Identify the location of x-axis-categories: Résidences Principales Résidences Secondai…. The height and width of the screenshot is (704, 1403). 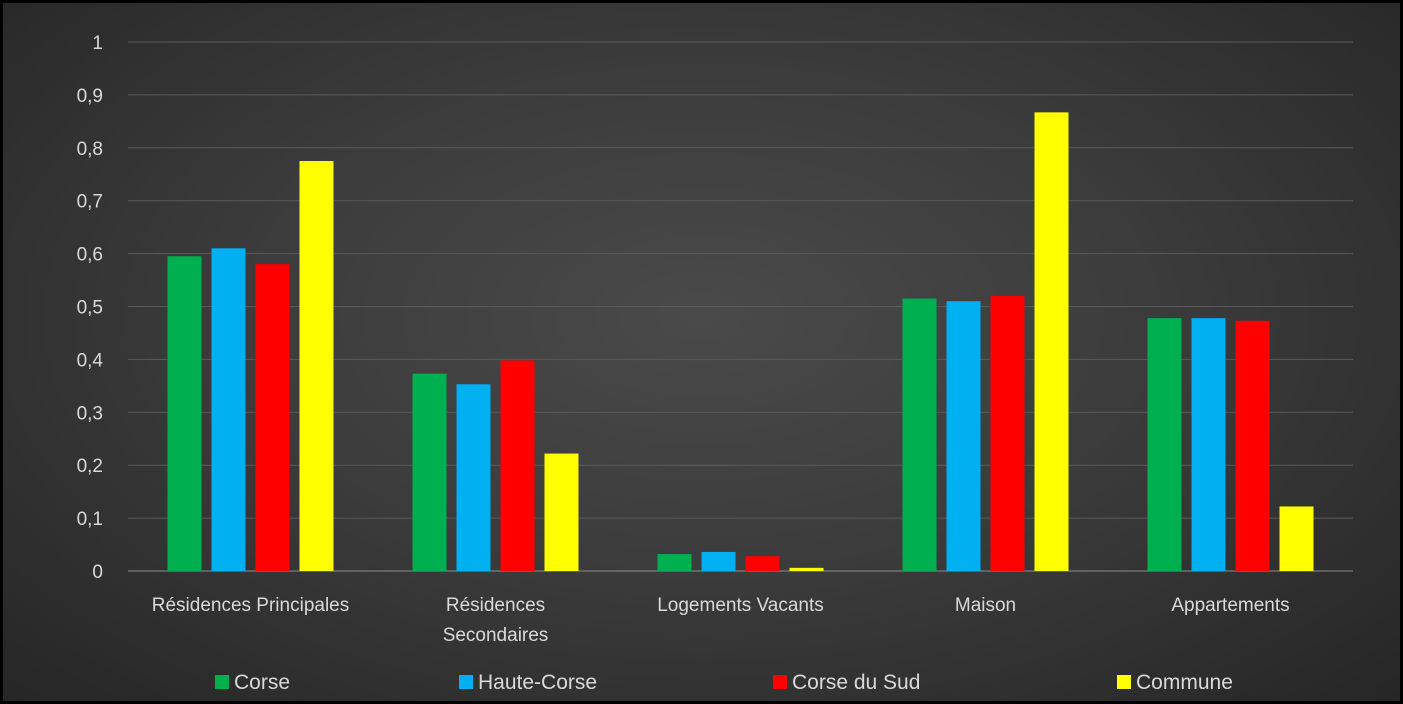
(721, 620).